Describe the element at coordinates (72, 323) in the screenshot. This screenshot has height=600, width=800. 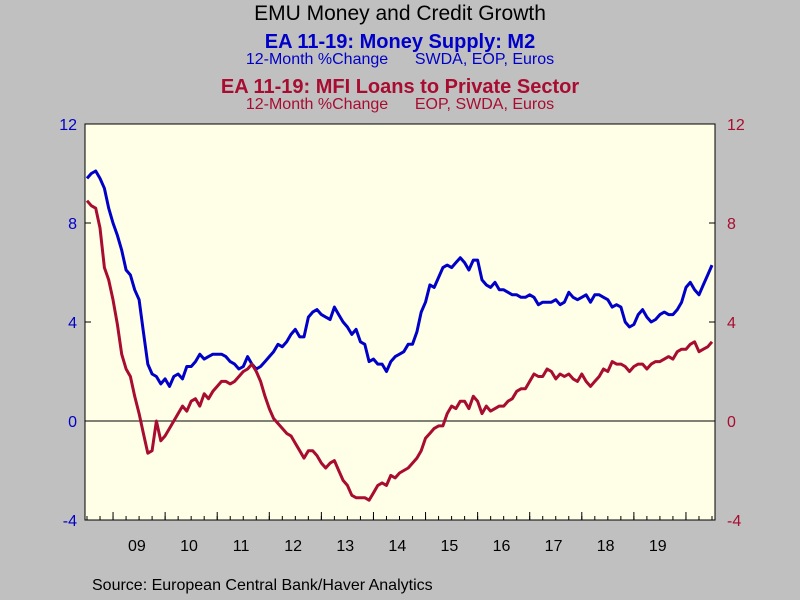
I see `left-y-tick-label: 4` at that location.